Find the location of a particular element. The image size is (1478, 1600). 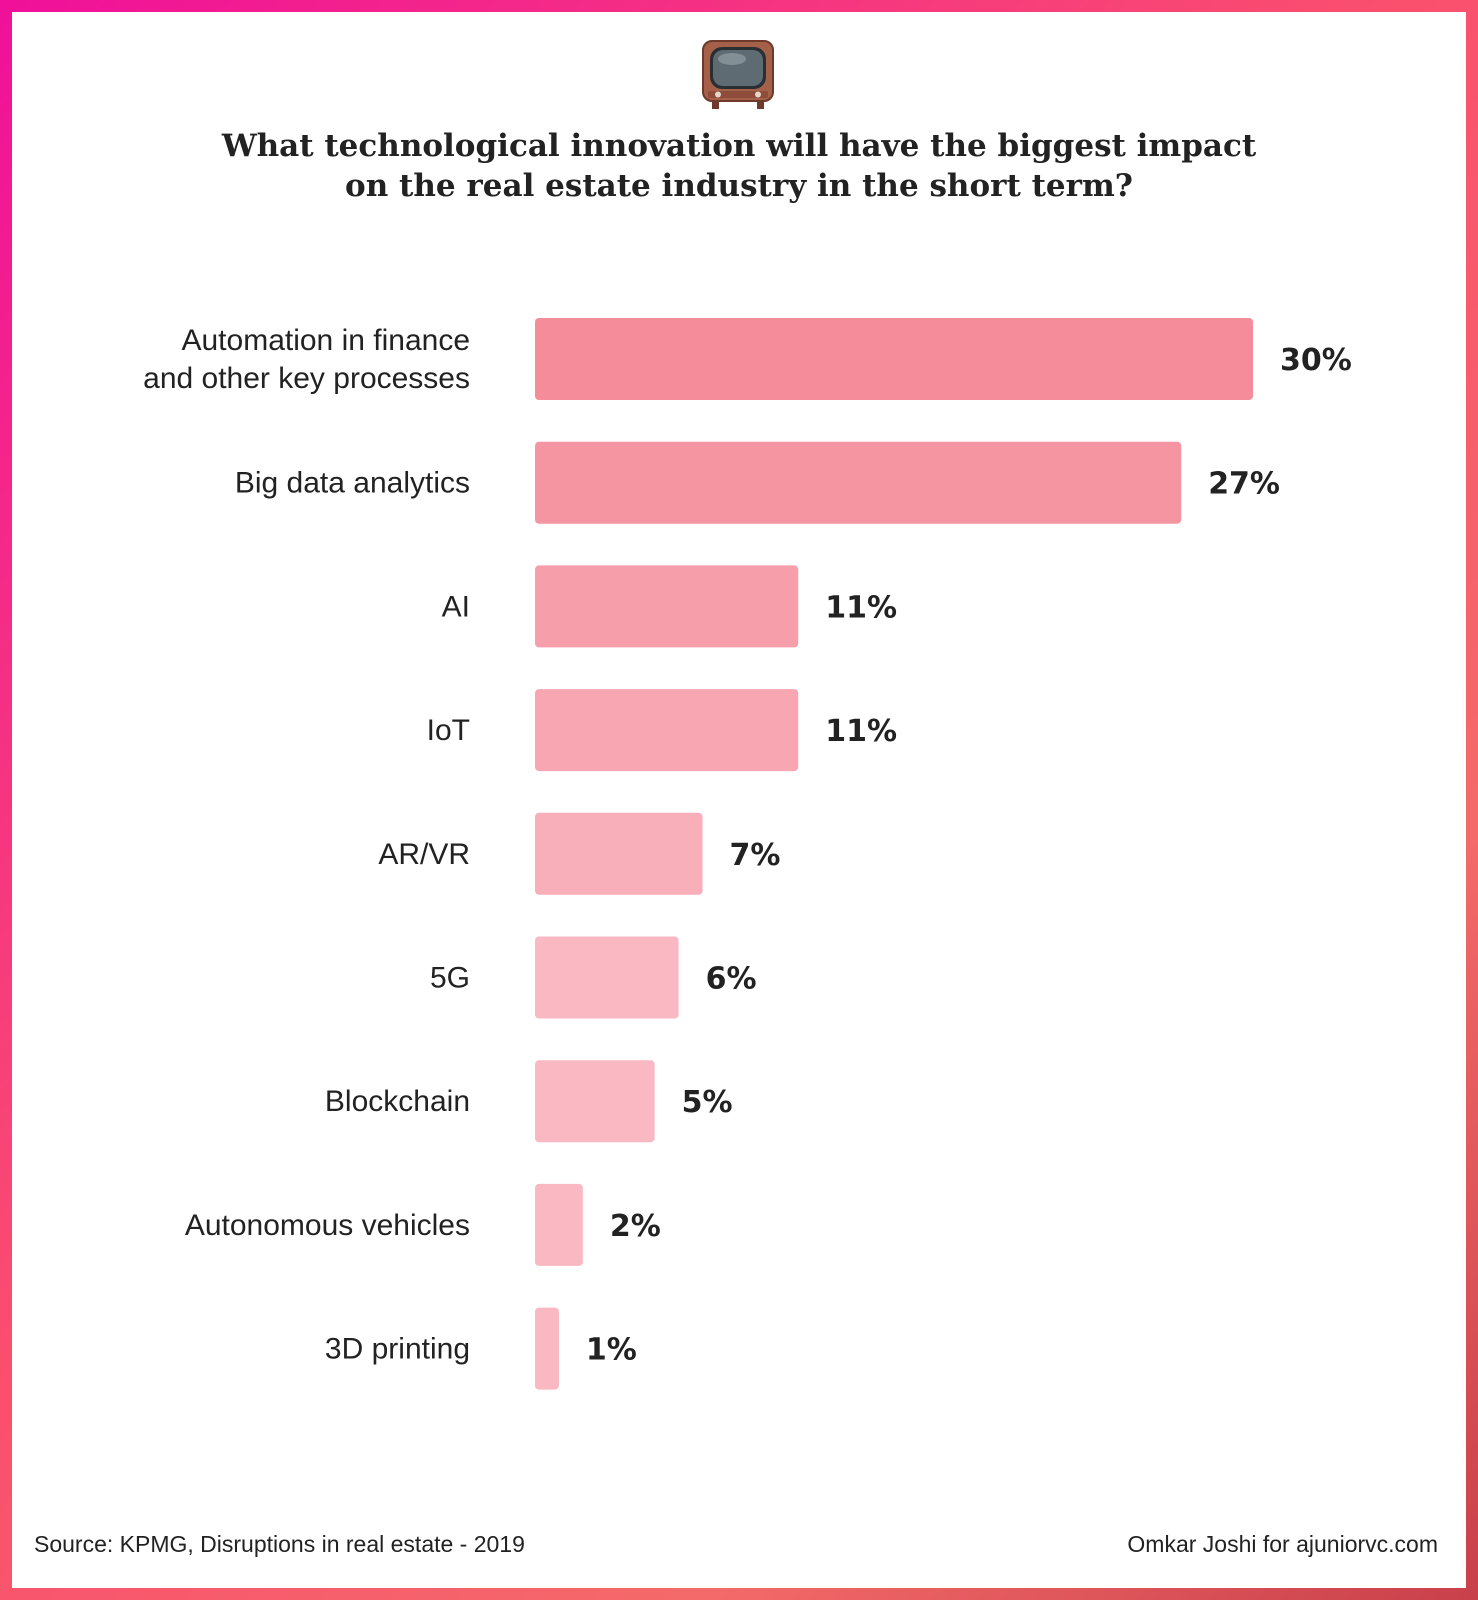

category-label-6: 5G is located at coordinates (450, 978).